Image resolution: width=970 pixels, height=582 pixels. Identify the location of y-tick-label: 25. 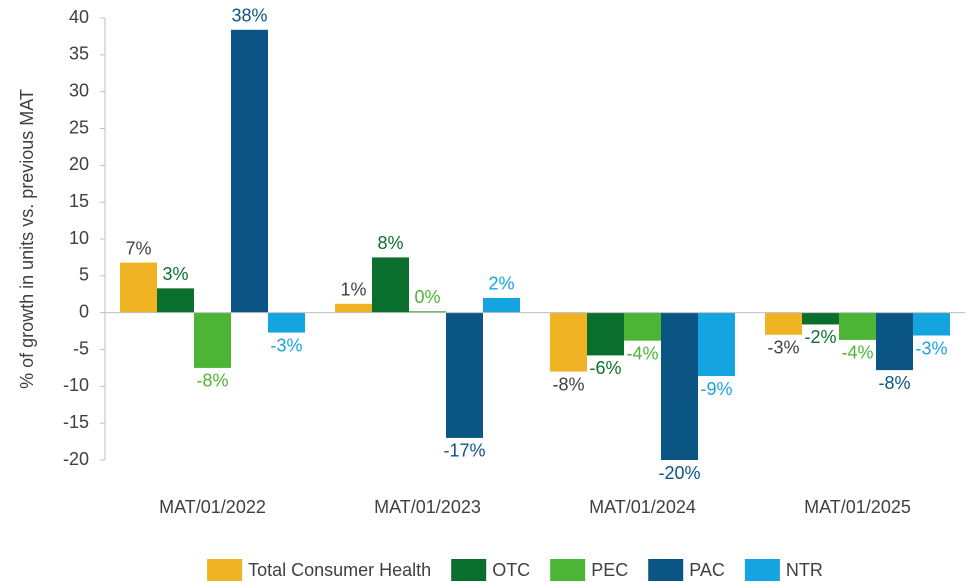
(79, 127).